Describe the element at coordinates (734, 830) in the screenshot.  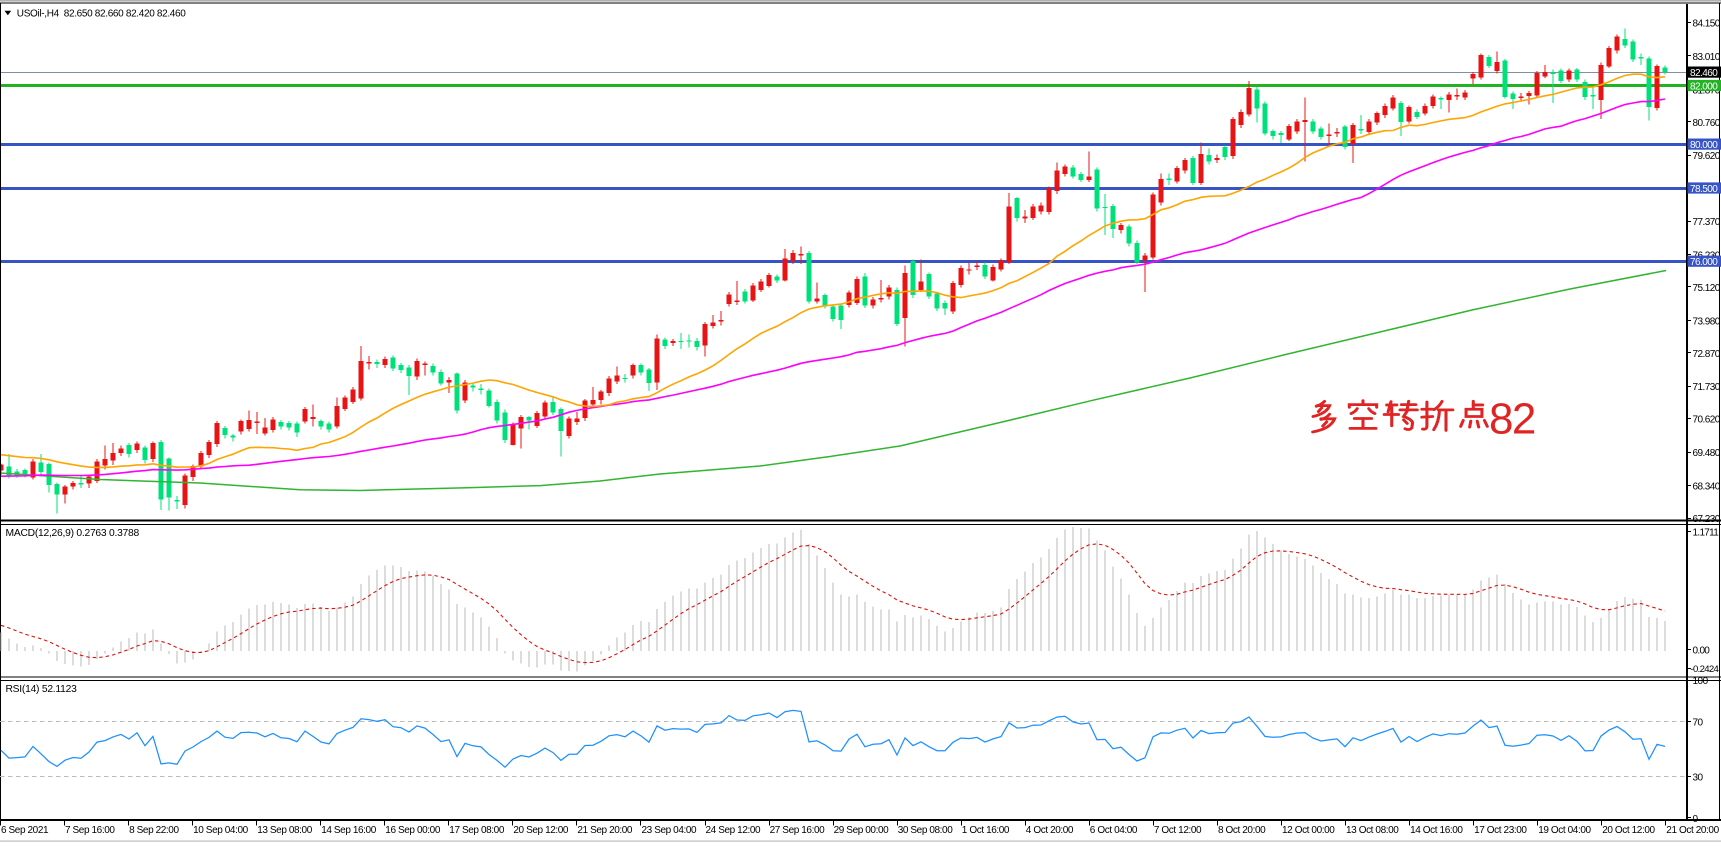
I see `svg-text: 24 Sep 12:00` at that location.